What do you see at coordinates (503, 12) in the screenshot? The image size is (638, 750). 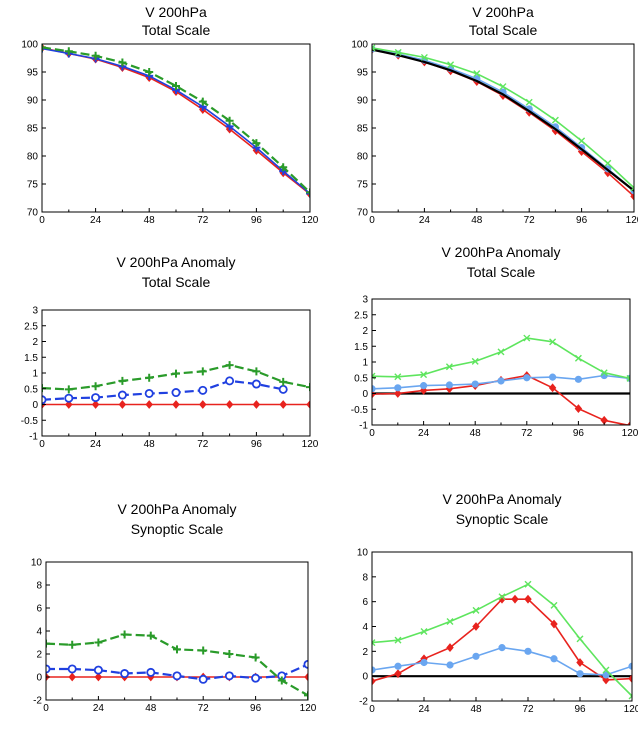 I see `chart-title: V 200hPa` at bounding box center [503, 12].